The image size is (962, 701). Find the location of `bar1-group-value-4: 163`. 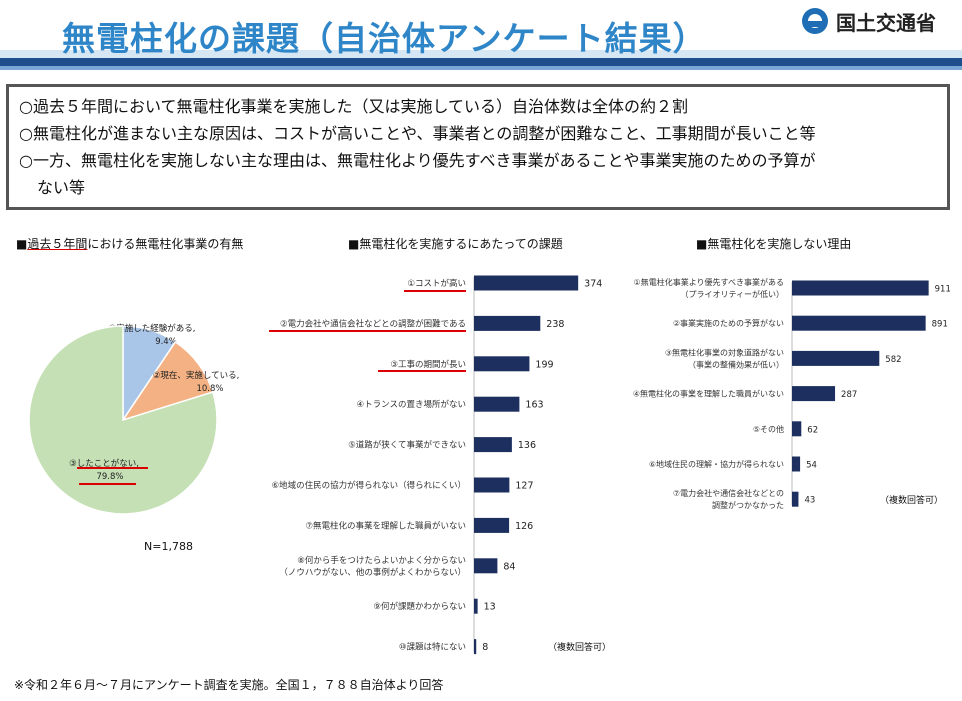

bar1-group-value-4: 163 is located at coordinates (534, 405).